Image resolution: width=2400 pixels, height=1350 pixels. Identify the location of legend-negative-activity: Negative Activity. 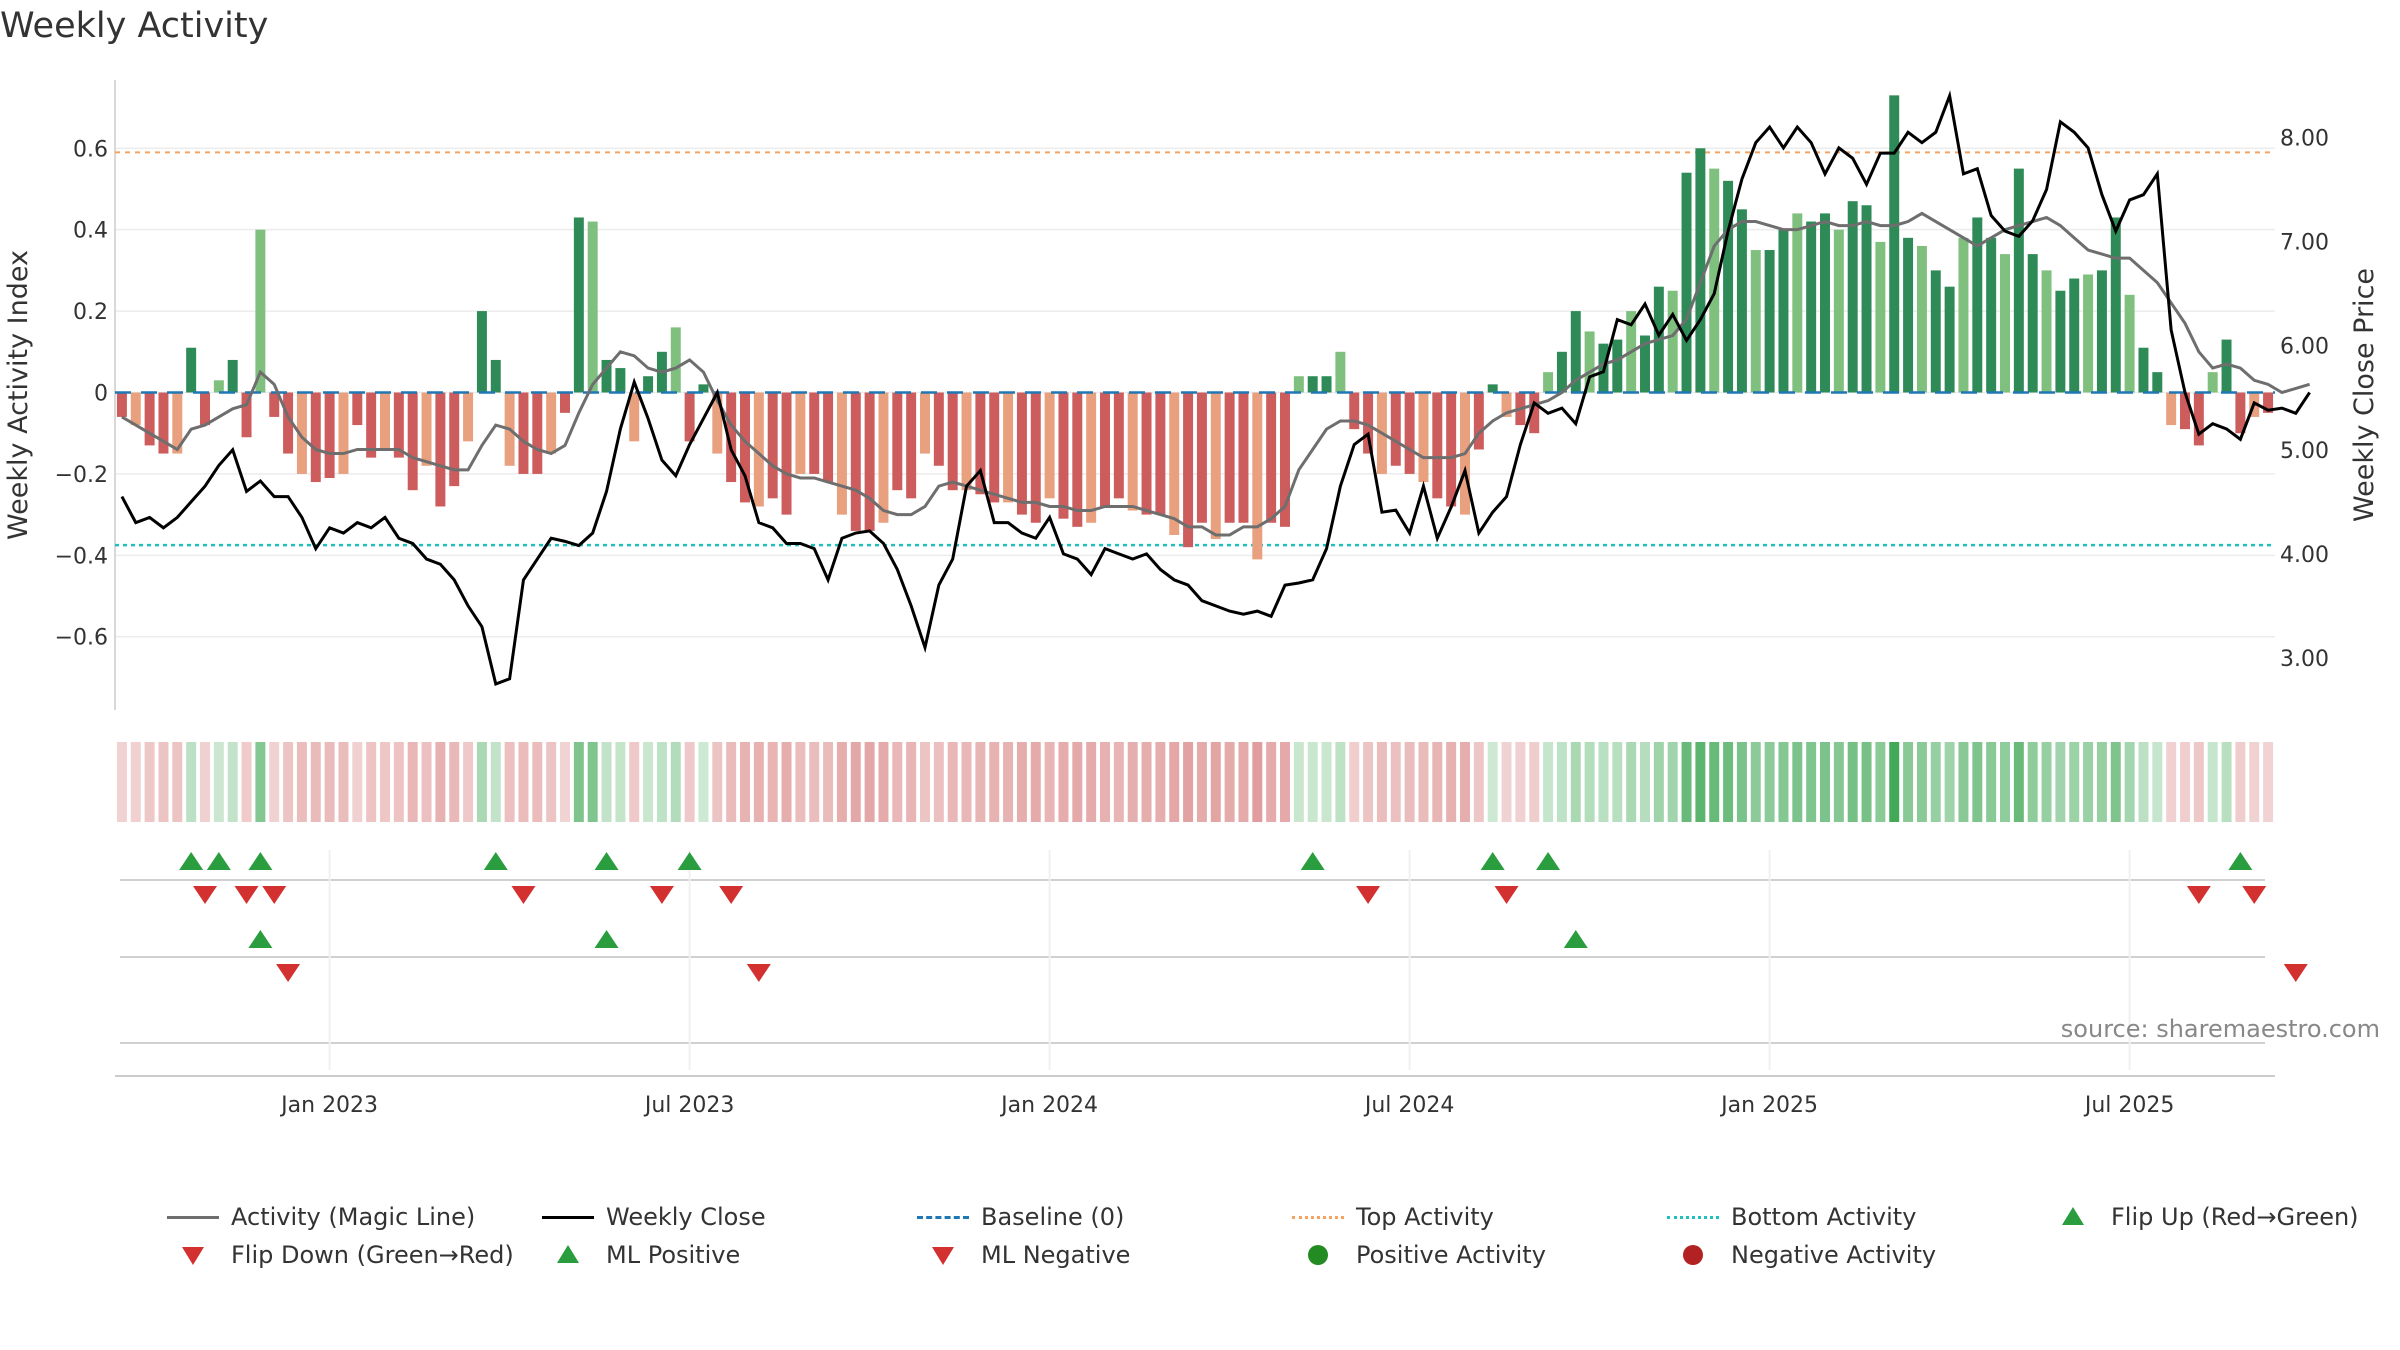
(1800, 1255).